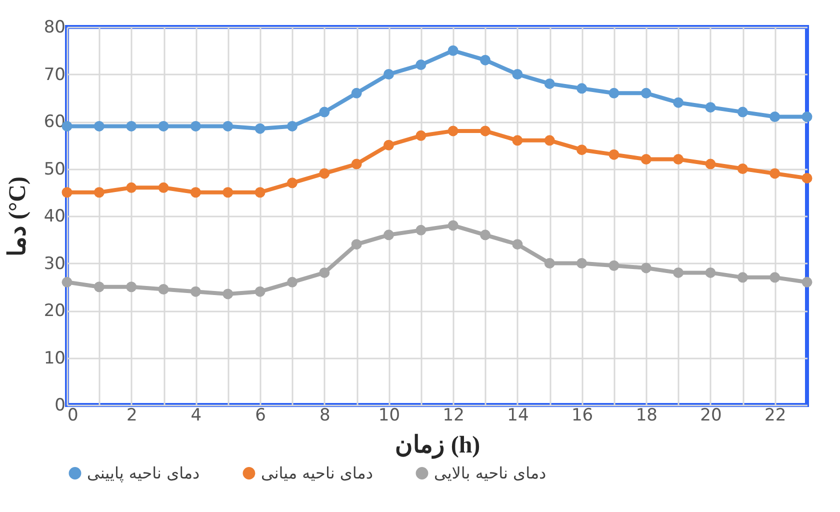 This screenshot has width=840, height=512. What do you see at coordinates (55, 28) in the screenshot?
I see `y-tick-label: 80` at bounding box center [55, 28].